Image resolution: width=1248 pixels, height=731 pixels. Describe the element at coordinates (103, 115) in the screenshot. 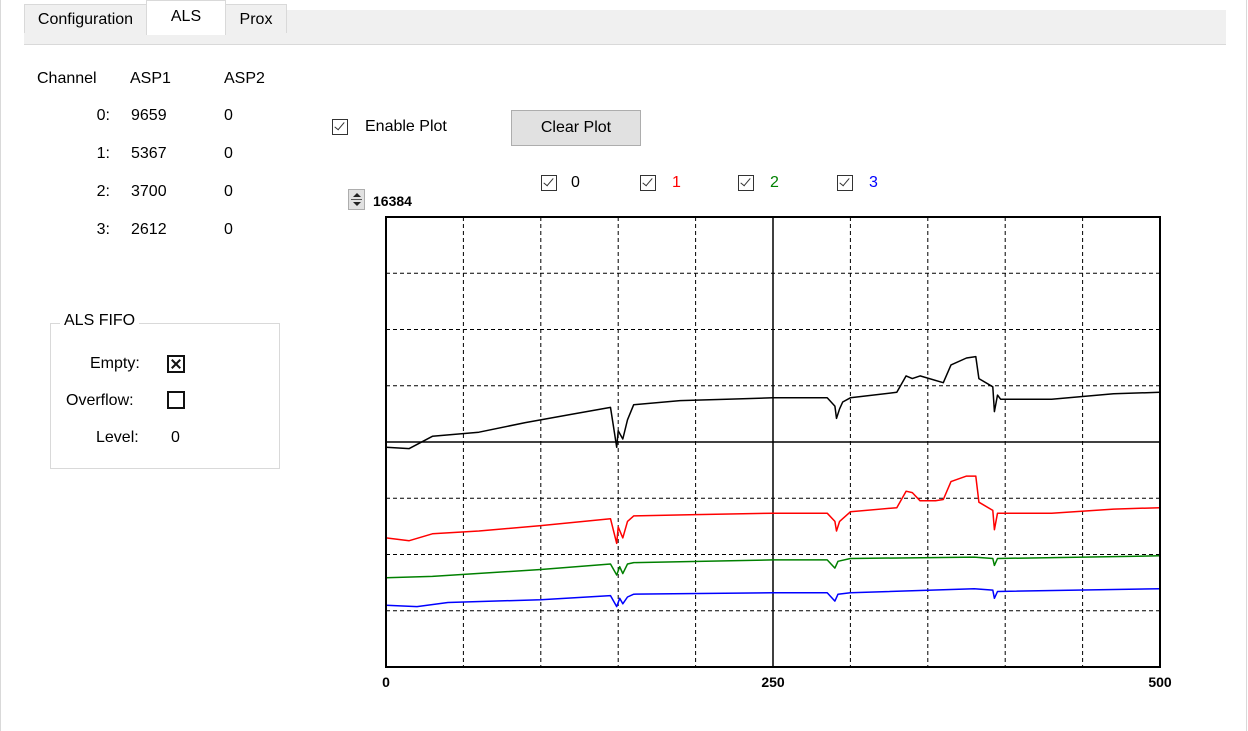

I see `channel-label: 0:` at that location.